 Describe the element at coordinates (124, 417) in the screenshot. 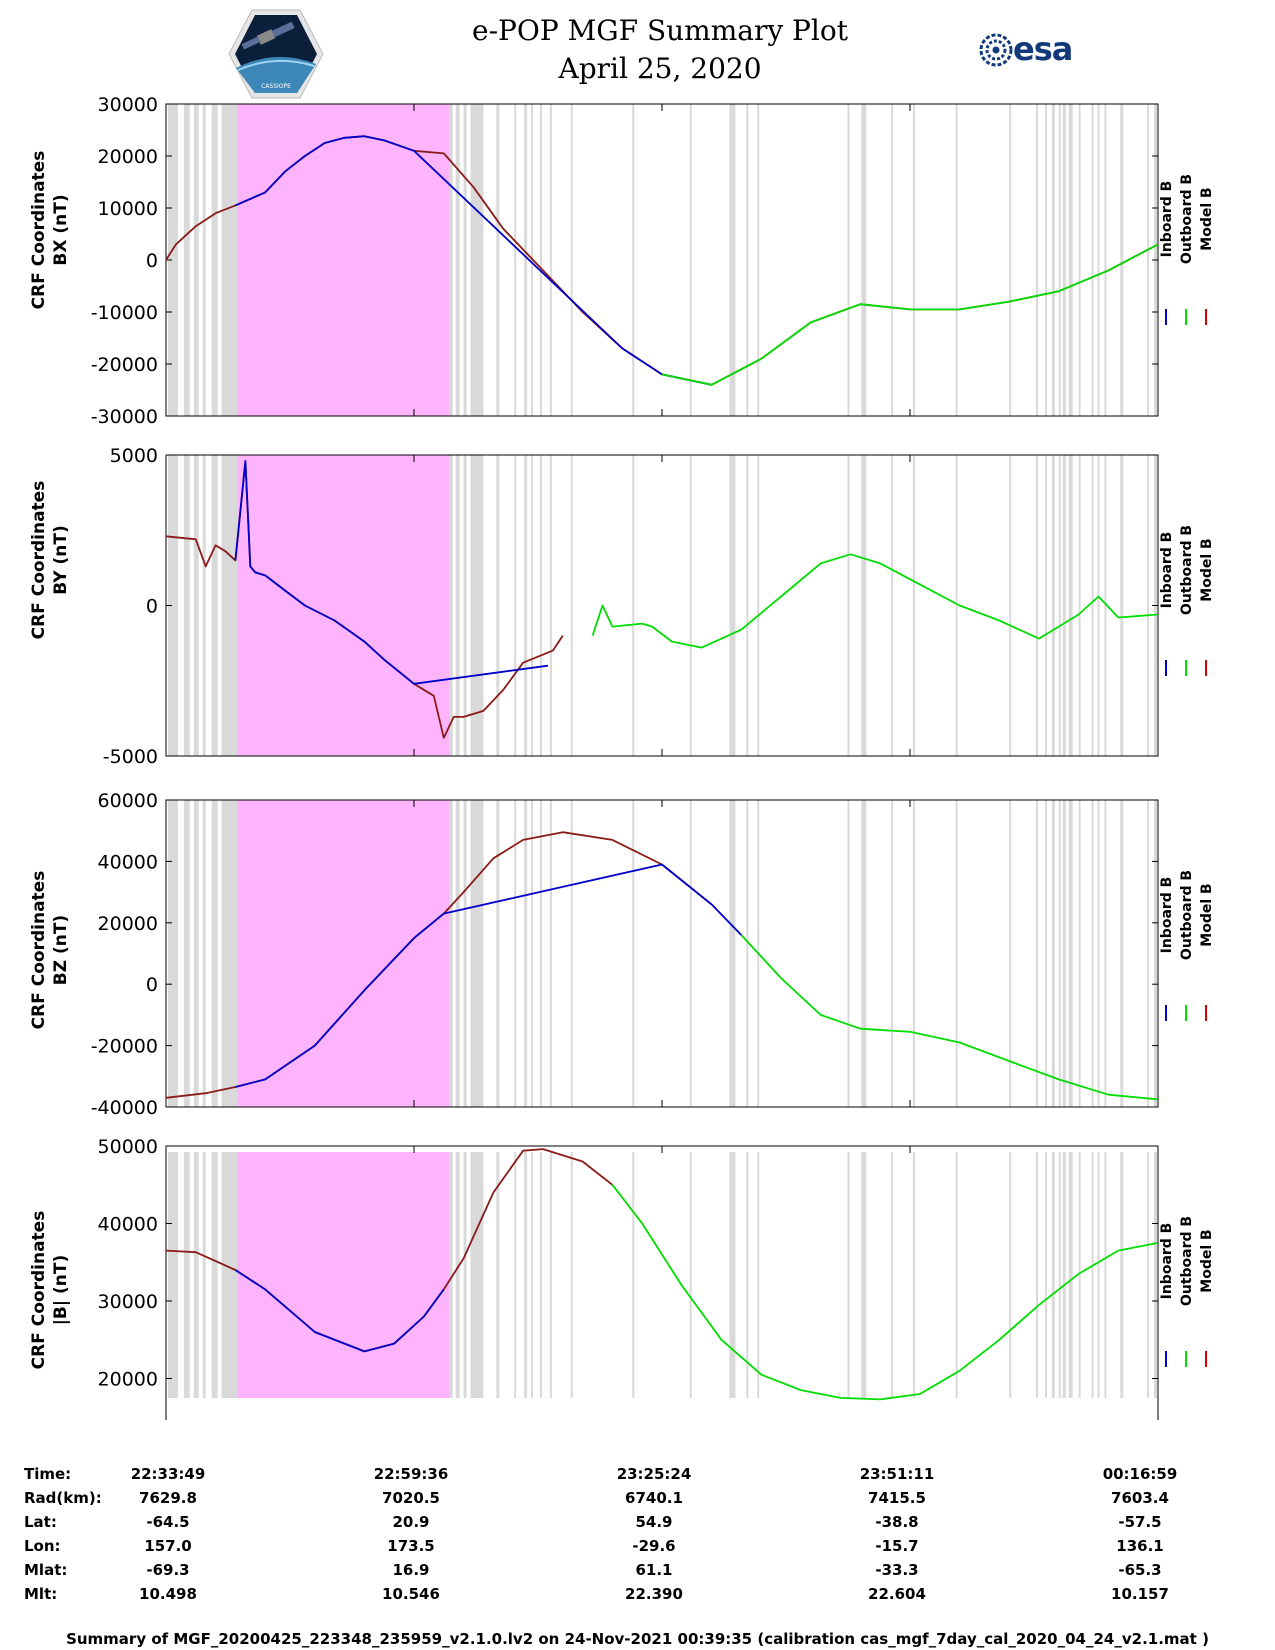

I see `y-tick-label: -30000` at that location.